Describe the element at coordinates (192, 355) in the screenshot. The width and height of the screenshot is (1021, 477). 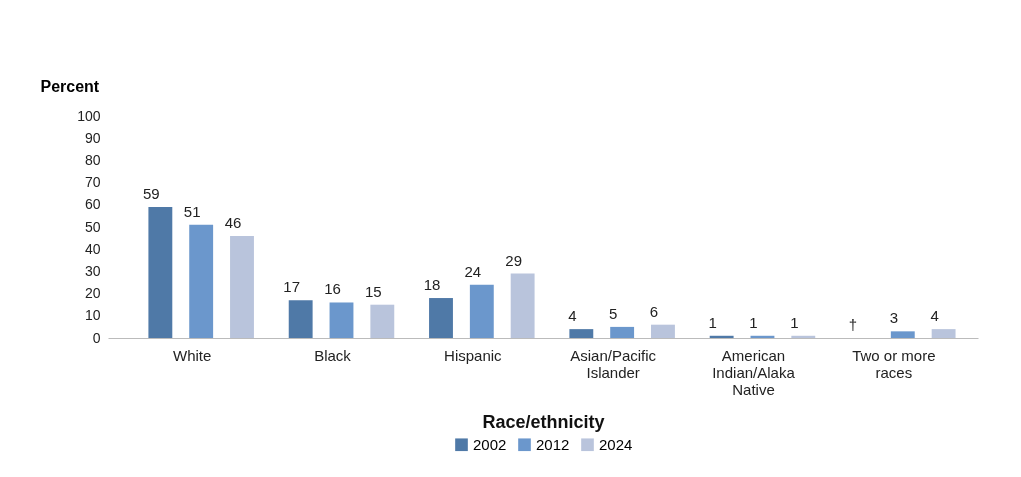
I see `x-tick-label: White` at that location.